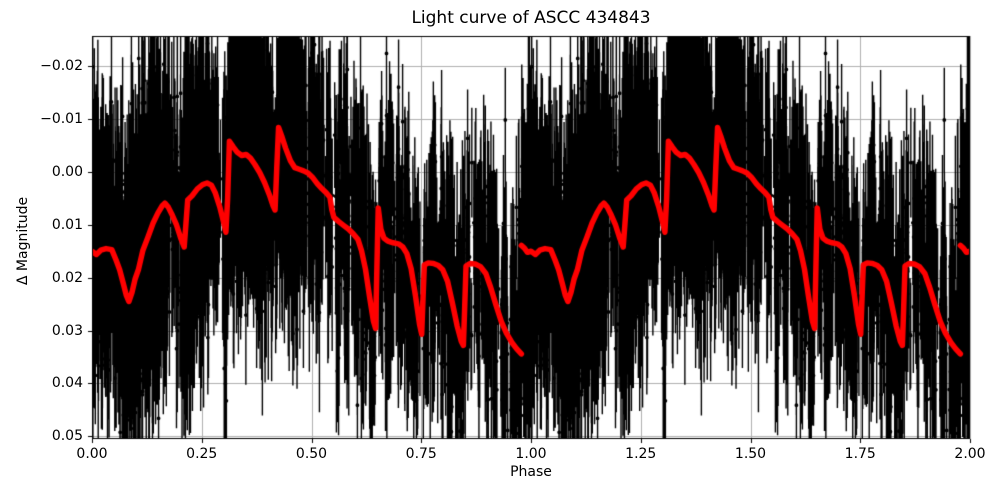  Describe the element at coordinates (67, 224) in the screenshot. I see `y-tick-label: 0.01` at that location.